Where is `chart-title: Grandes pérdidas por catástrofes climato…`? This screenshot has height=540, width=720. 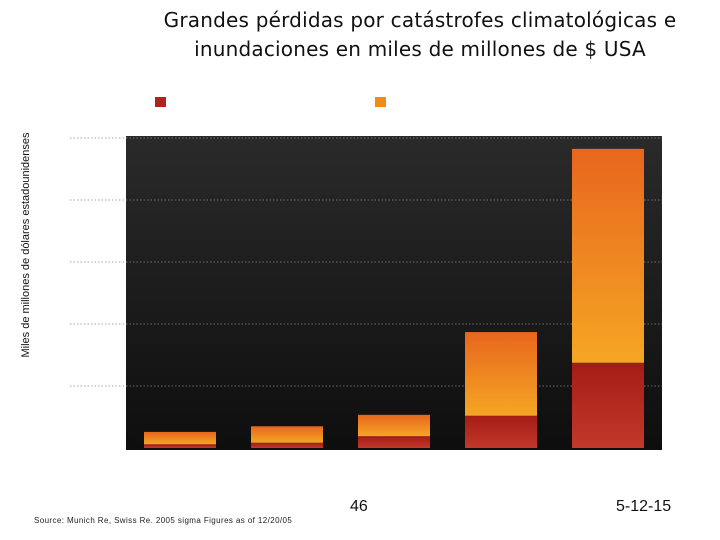
chart-title: Grandes pérdidas por catástrofes climato… is located at coordinates (420, 34).